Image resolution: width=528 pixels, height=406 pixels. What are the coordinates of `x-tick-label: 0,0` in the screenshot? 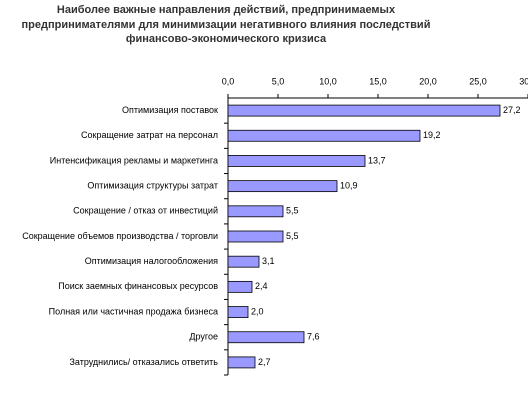 It's located at (228, 81).